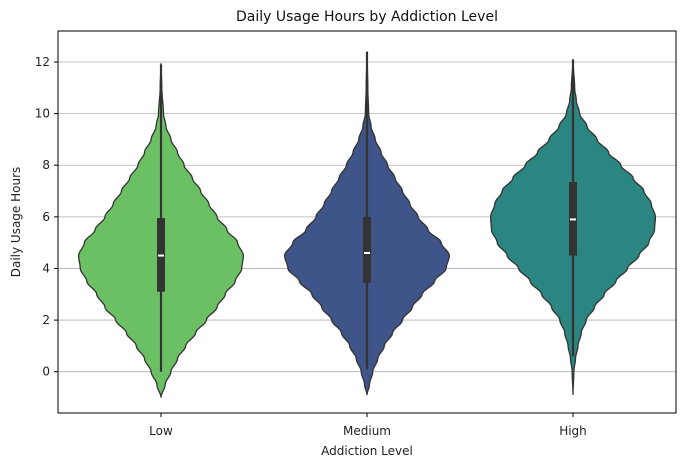 This screenshot has width=687, height=468. What do you see at coordinates (42, 62) in the screenshot?
I see `y-tick-label-12: 12` at bounding box center [42, 62].